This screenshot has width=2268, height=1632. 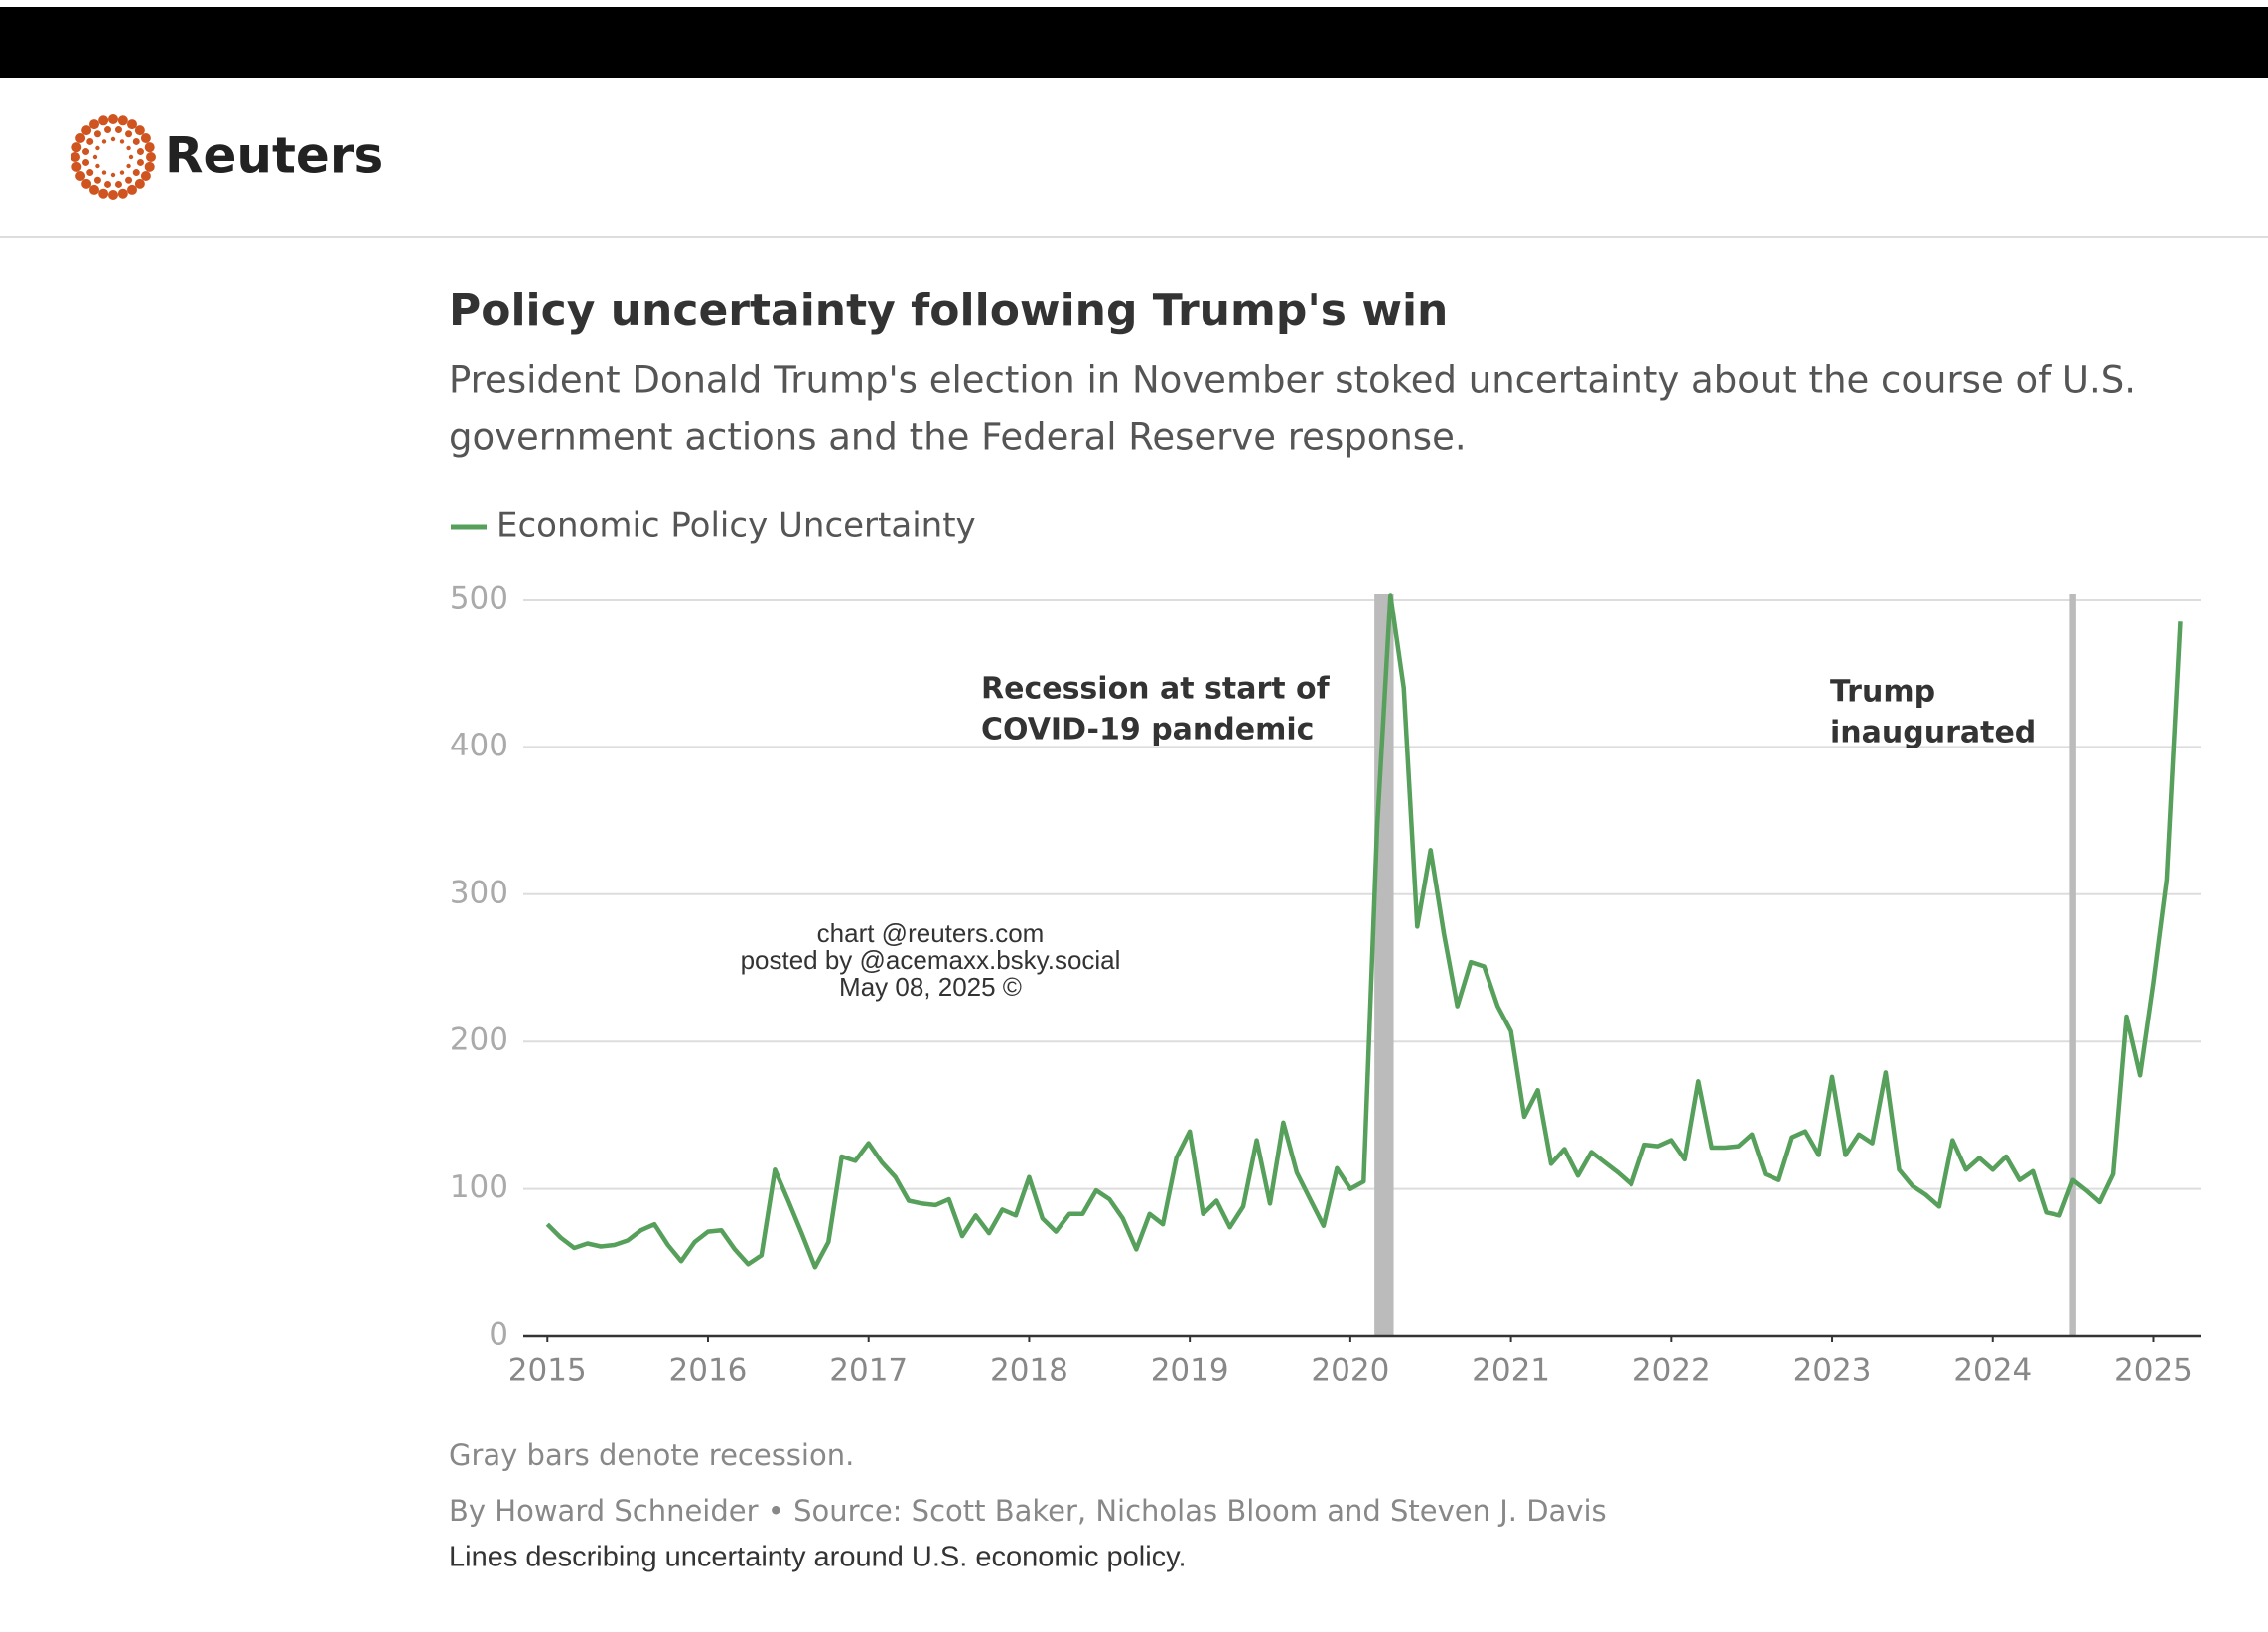 I want to click on chart-title: Policy uncertainty following Trump's win, so click(x=948, y=310).